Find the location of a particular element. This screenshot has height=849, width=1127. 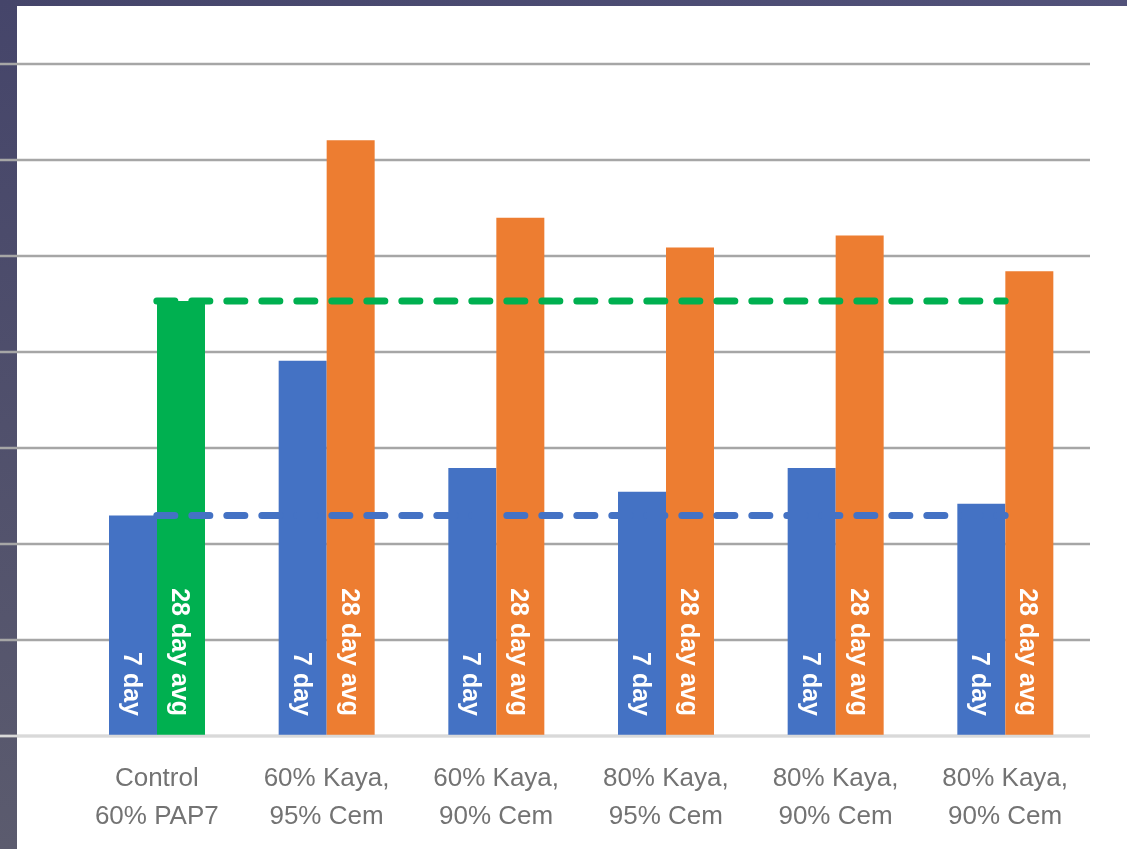

x-tick-label: Control 60% PAP7 is located at coordinates (156, 796).